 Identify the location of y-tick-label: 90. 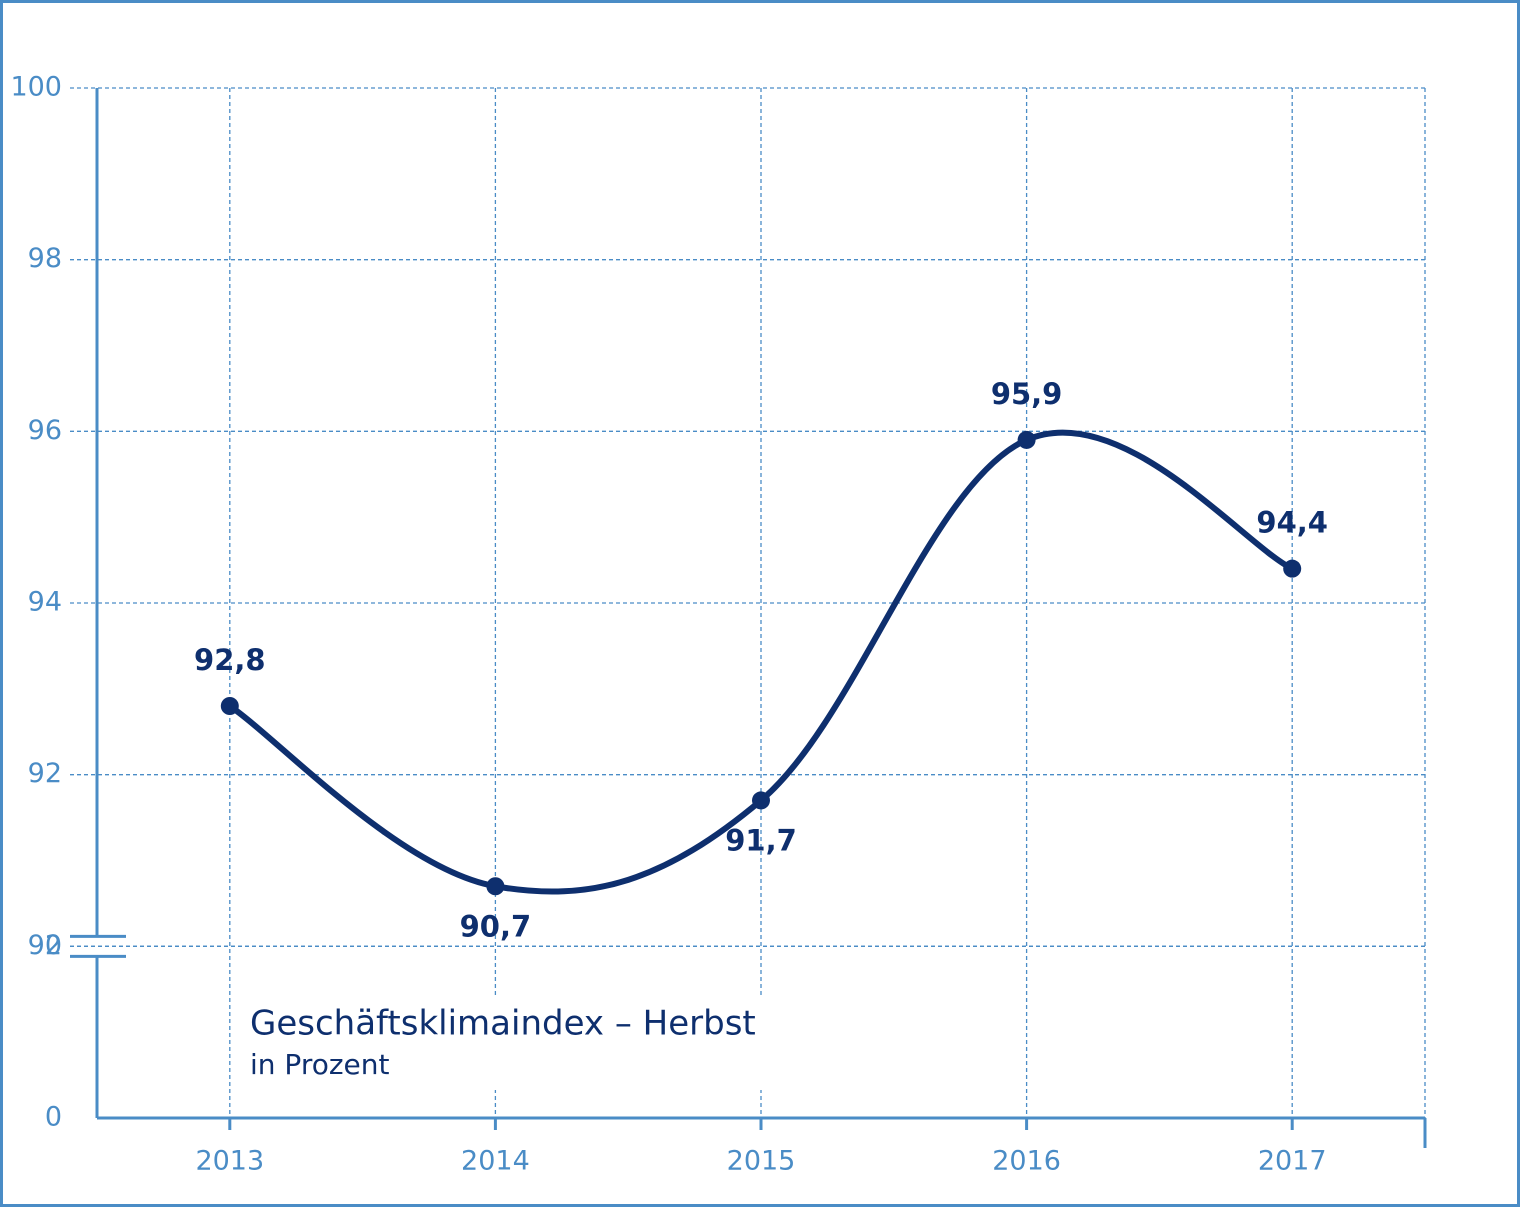
(45, 945).